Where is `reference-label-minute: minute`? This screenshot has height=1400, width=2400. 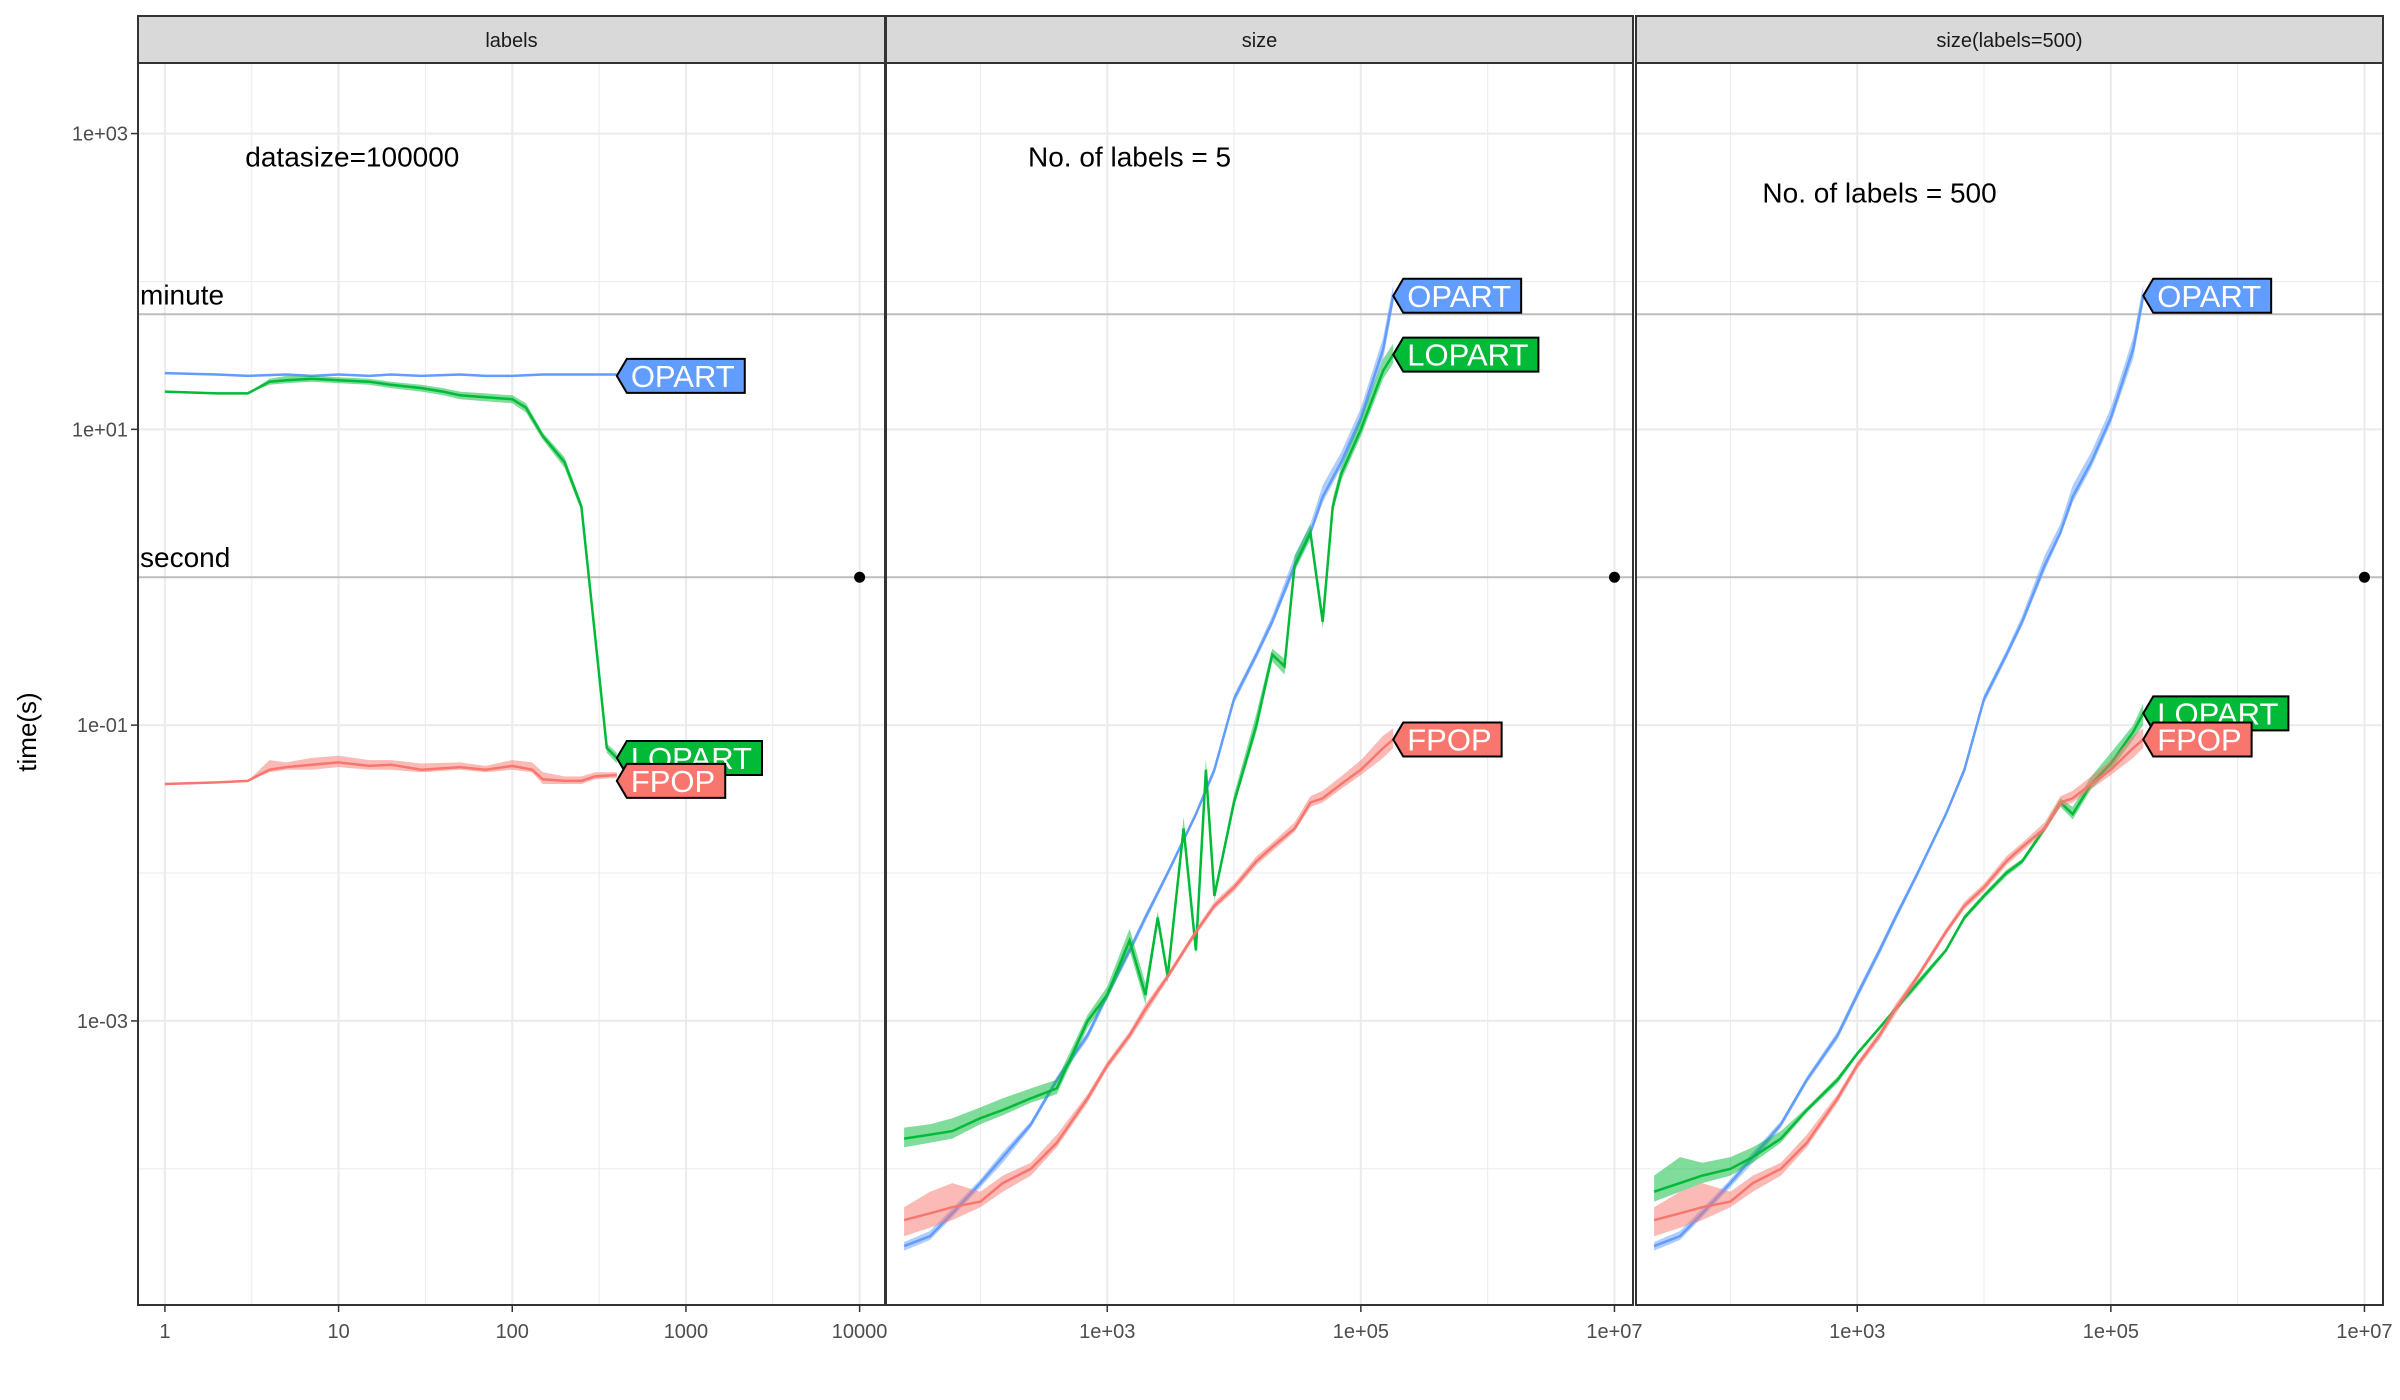
reference-label-minute: minute is located at coordinates (182, 294).